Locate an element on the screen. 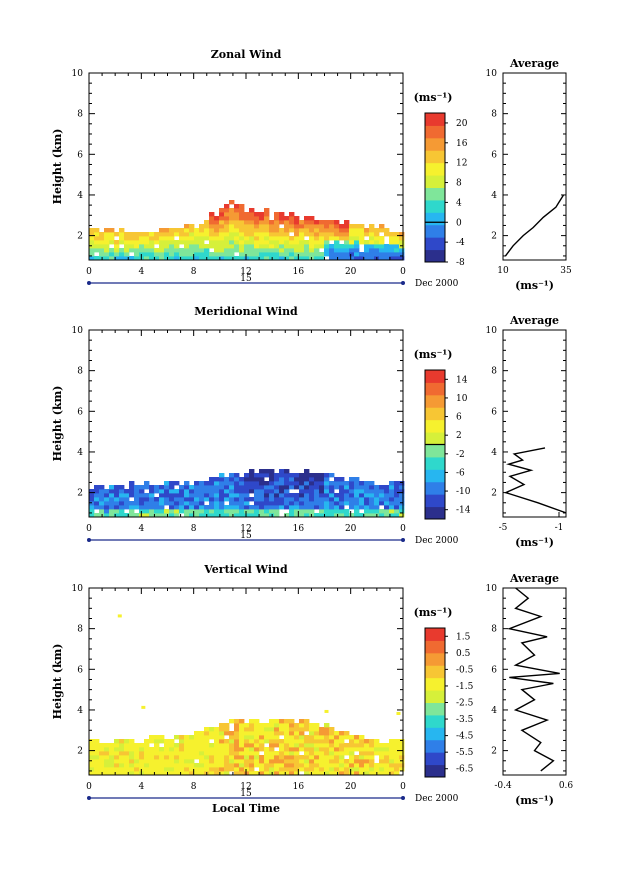 The image size is (624, 873). colorbar-label: -2.5 is located at coordinates (465, 704).